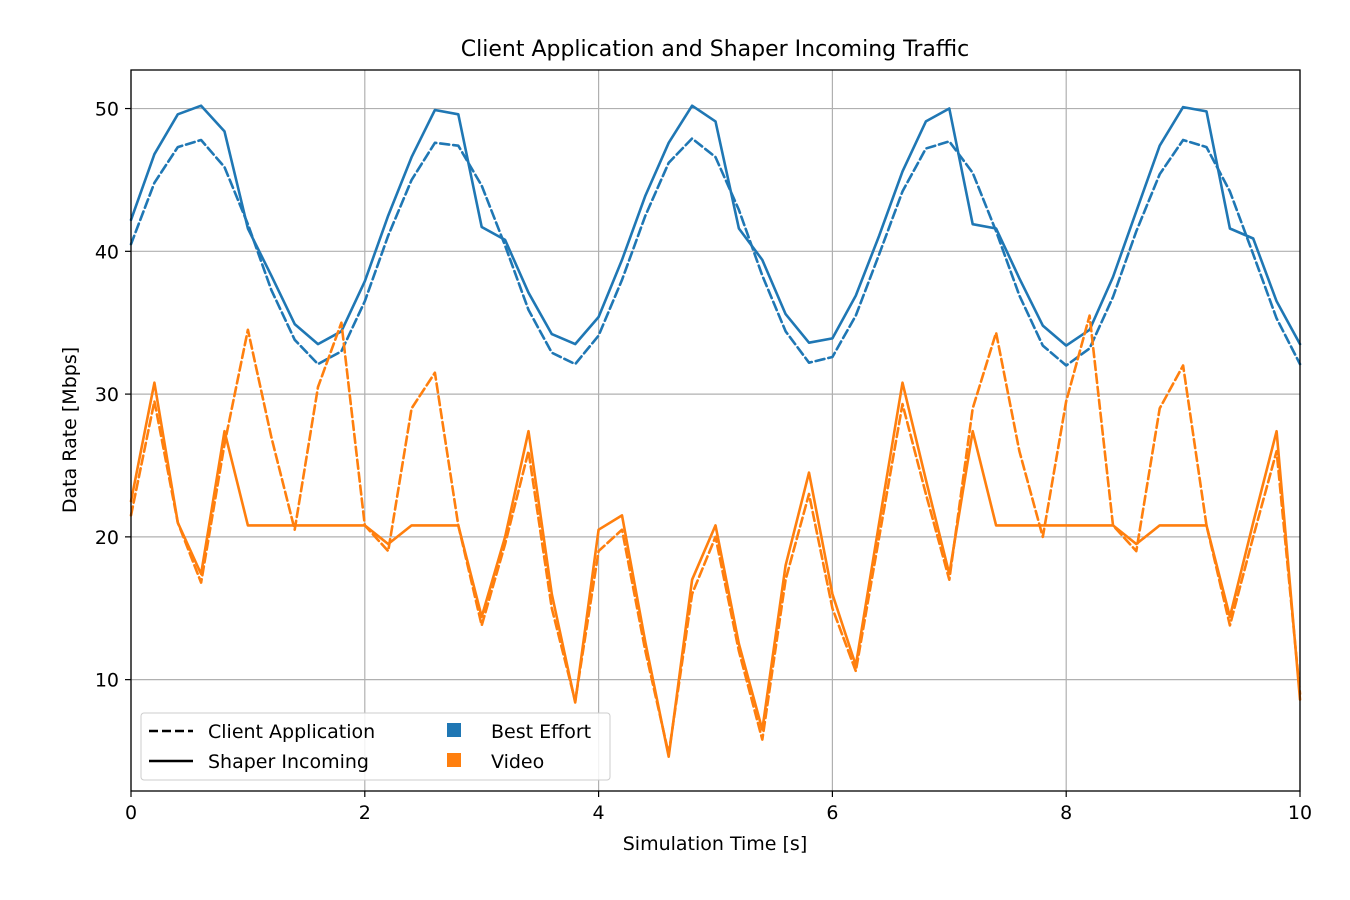 Image resolution: width=1350 pixels, height=900 pixels. I want to click on y-tick-label: 20, so click(107, 538).